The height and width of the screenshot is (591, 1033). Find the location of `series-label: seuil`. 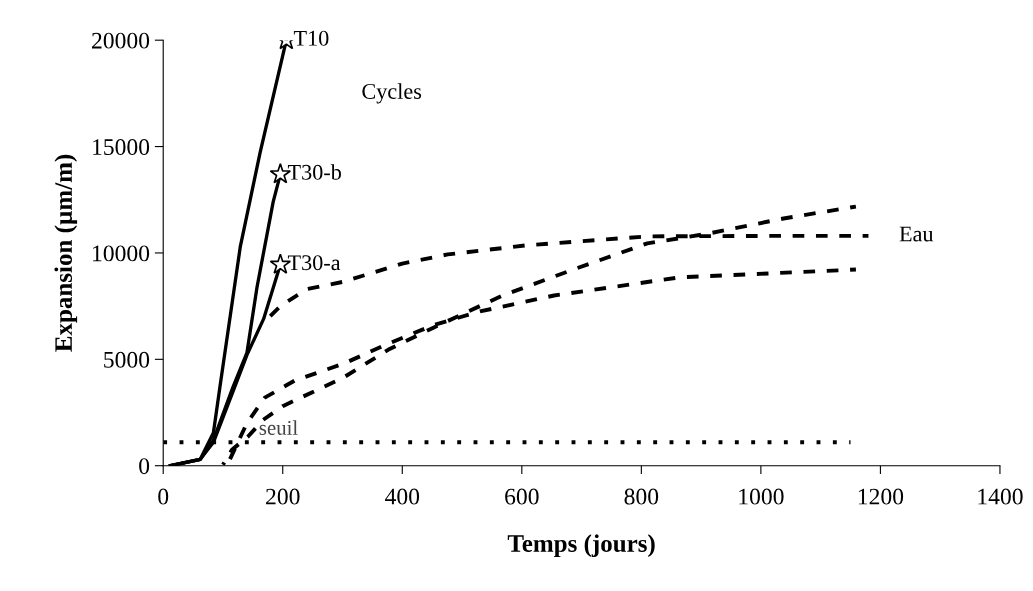

series-label: seuil is located at coordinates (278, 427).